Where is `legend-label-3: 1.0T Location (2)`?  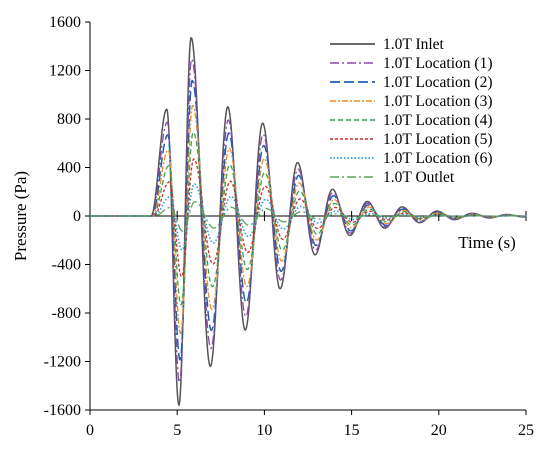
legend-label-3: 1.0T Location (2) is located at coordinates (437, 82).